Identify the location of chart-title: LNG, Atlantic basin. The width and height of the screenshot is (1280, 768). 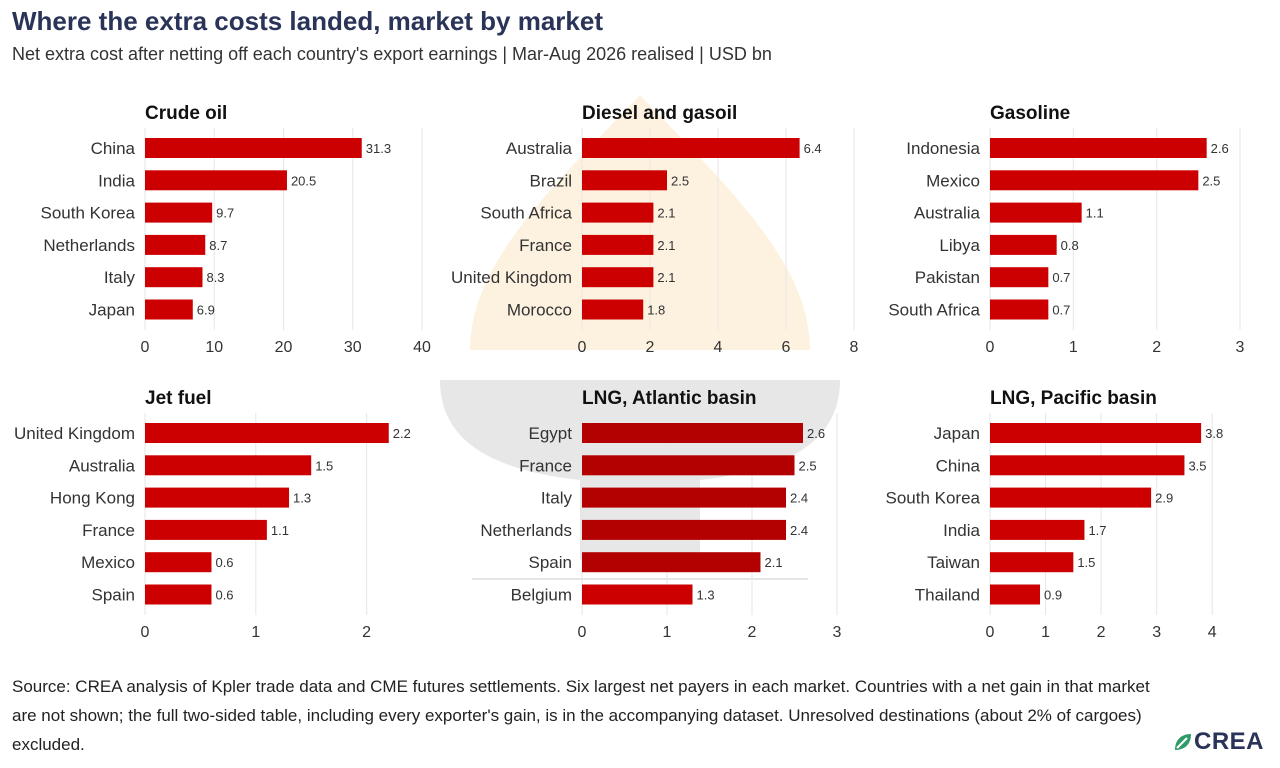
(669, 398).